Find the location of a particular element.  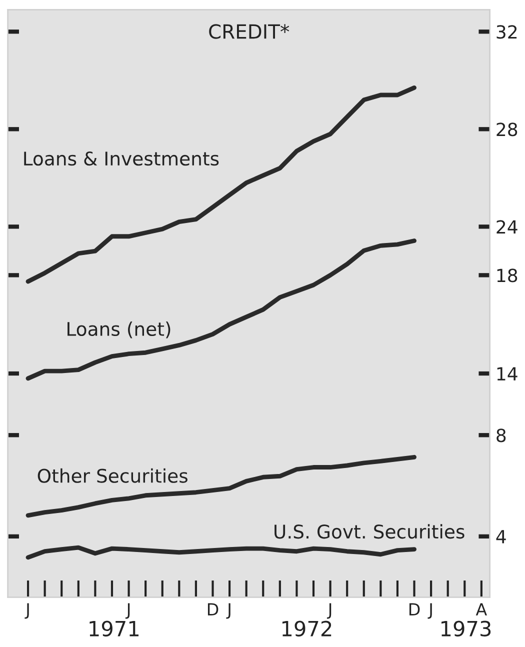

y3-tick-label: 32 is located at coordinates (506, 32).